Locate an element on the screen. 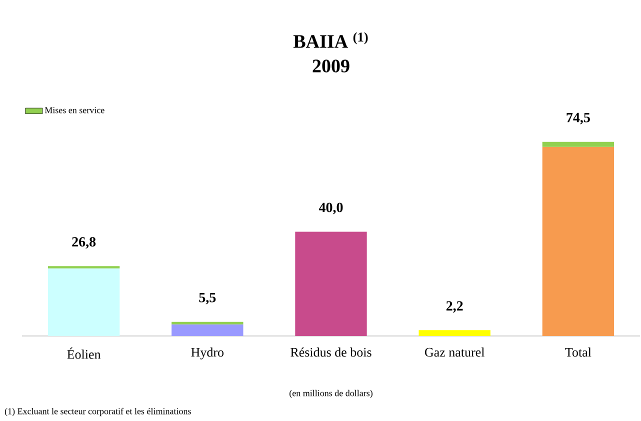 Image resolution: width=641 pixels, height=421 pixels. x-tick-label: Gaz naturel is located at coordinates (454, 352).